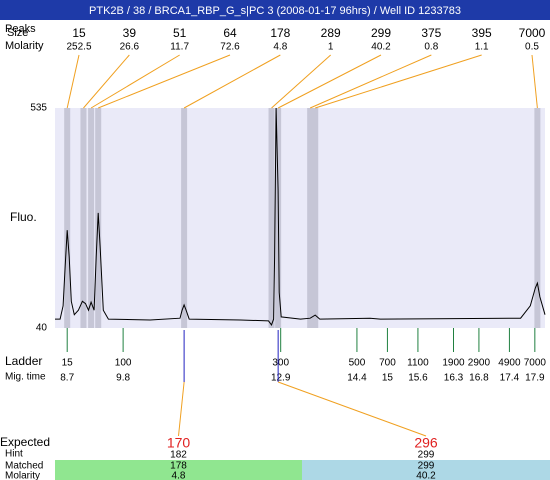  What do you see at coordinates (14, 454) in the screenshot?
I see `expected-row-label: Hint` at bounding box center [14, 454].